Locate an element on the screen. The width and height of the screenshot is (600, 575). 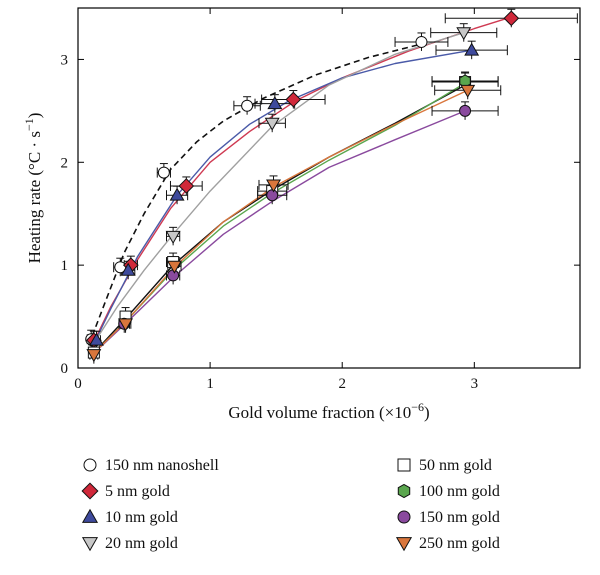
y-tick-label: 1 is located at coordinates (65, 266).